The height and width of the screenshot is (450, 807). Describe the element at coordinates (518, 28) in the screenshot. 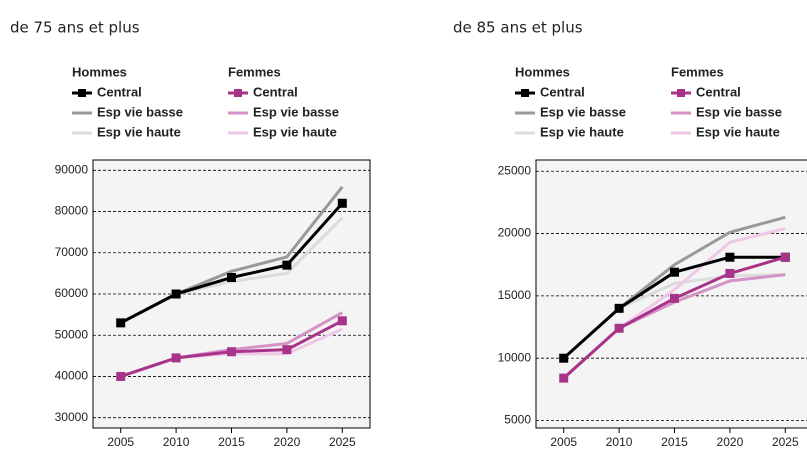

I see `chart-title: de 85 ans et plus` at that location.